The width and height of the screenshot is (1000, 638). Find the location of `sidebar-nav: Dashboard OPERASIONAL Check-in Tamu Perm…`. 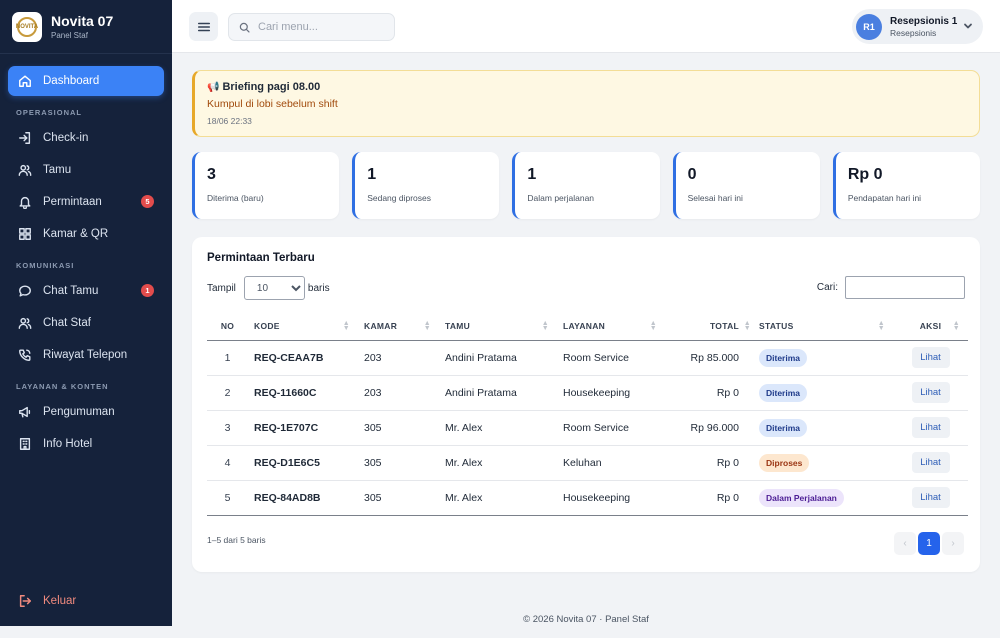

sidebar-nav: Dashboard OPERASIONAL Check-in Tamu Perm… is located at coordinates (86, 256).